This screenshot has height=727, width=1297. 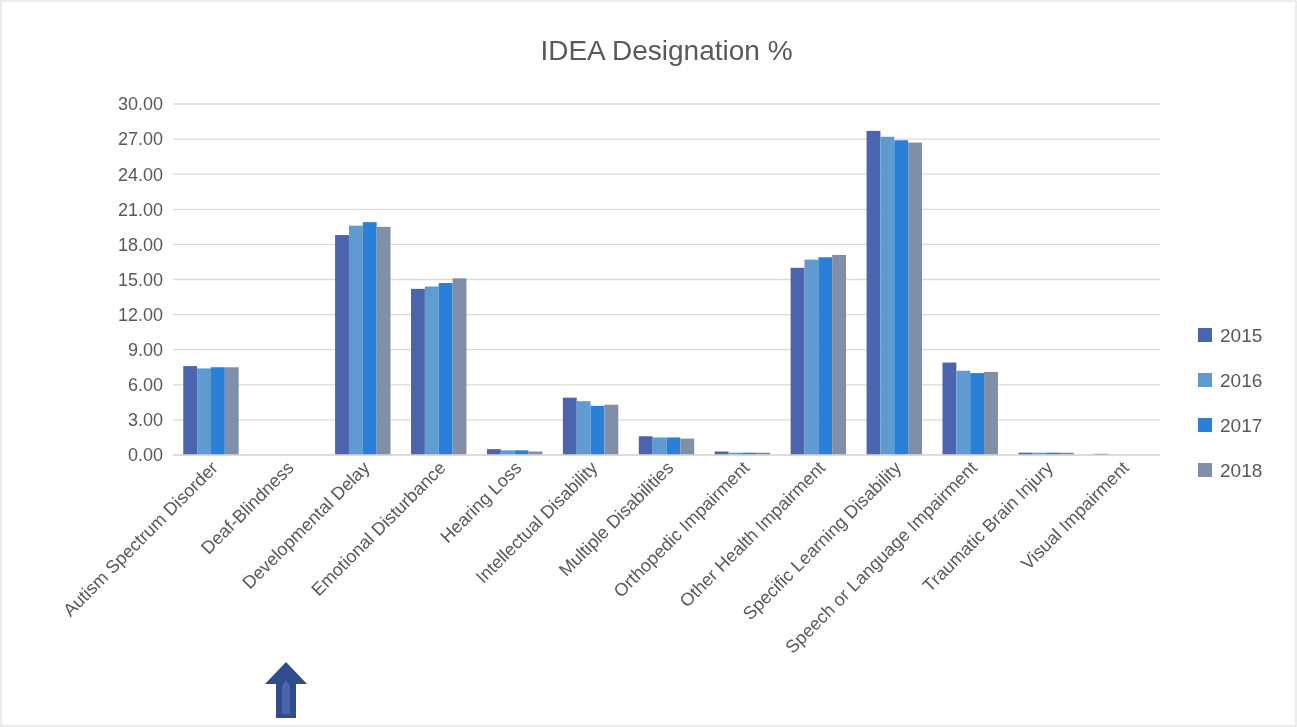 I want to click on y-tick-label: 12.00, so click(x=140, y=314).